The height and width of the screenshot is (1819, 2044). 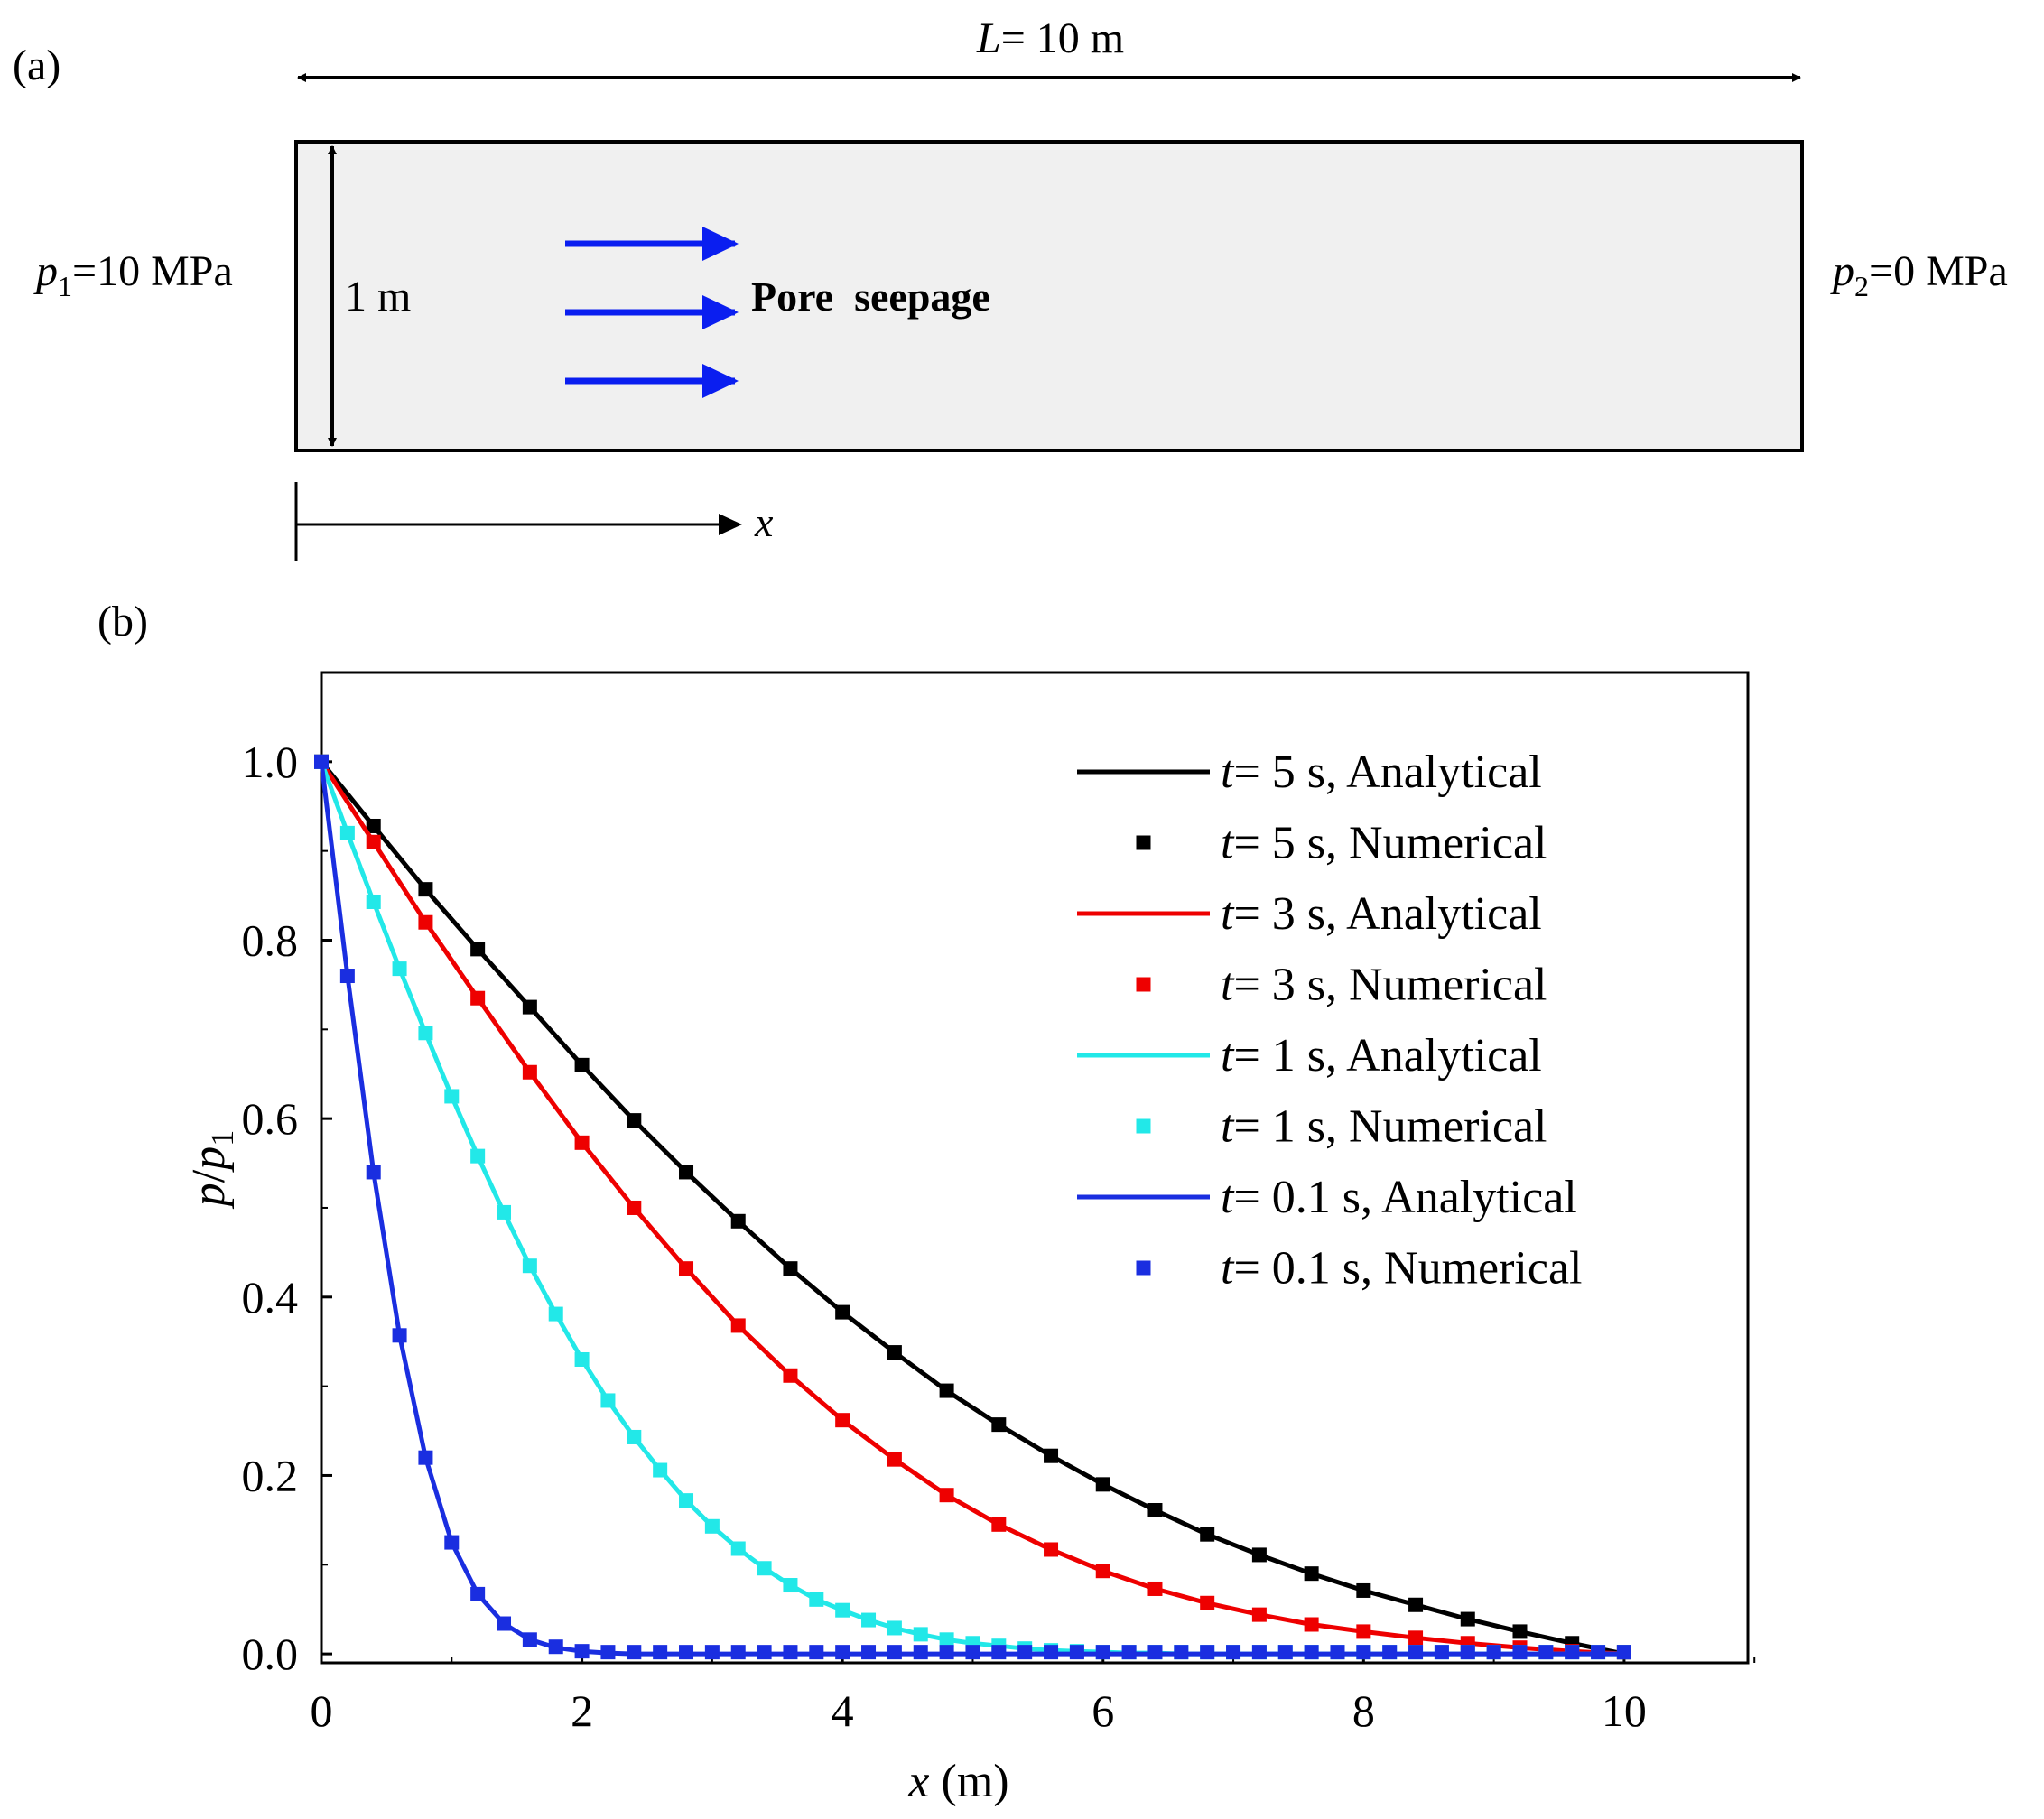 I want to click on y-tick-label: 1.0, so click(x=270, y=762).